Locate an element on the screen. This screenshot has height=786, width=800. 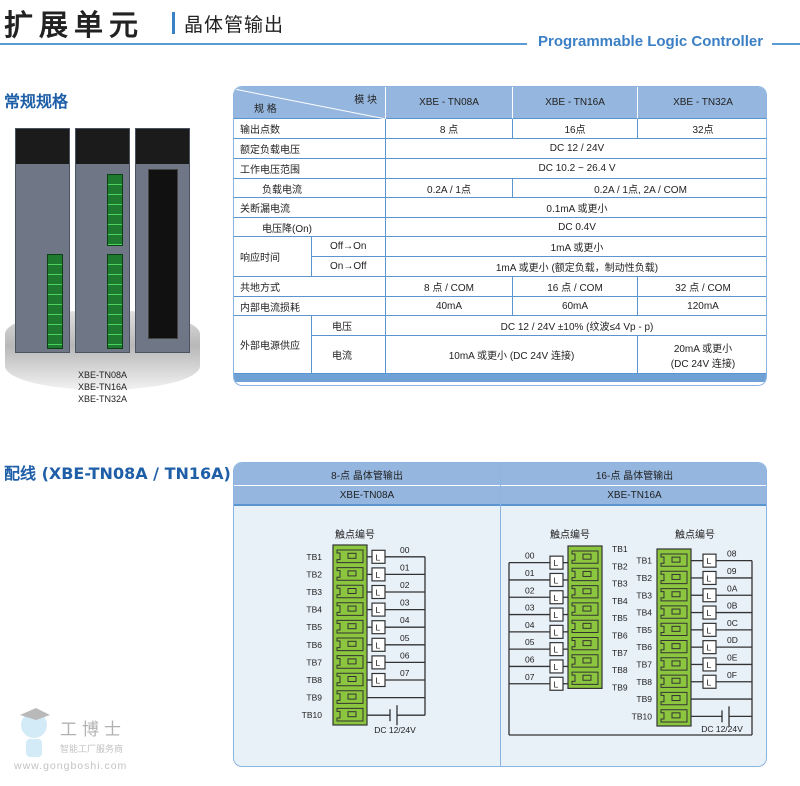
cell: 0.1mA 或更小 is located at coordinates (576, 208).